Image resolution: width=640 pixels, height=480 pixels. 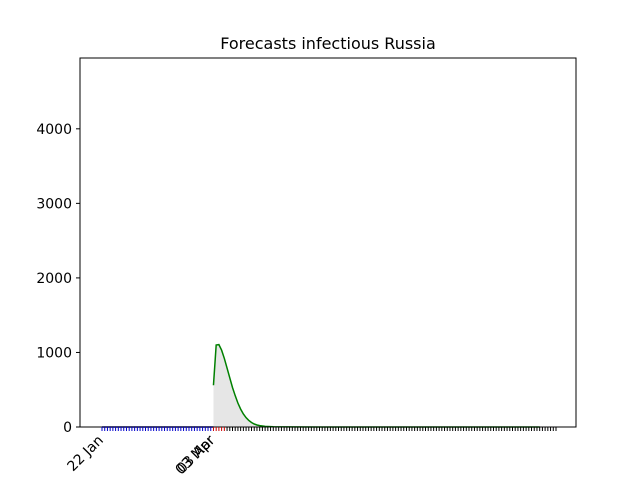 I want to click on forecast-band, so click(x=250, y=385).